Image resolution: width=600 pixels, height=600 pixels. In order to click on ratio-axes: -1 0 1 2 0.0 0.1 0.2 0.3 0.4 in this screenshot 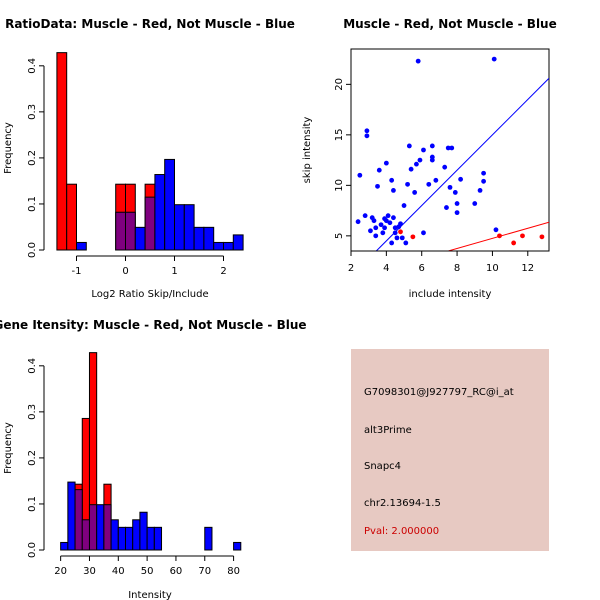, I will do `click(127, 167)`.